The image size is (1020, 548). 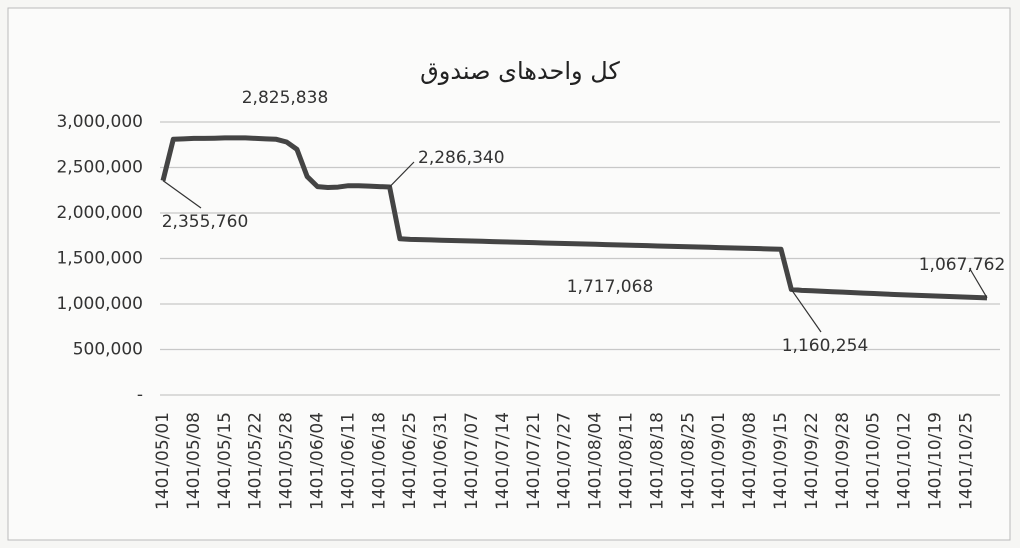 I want to click on y-tick-label: 2,500,000, so click(x=99, y=168).